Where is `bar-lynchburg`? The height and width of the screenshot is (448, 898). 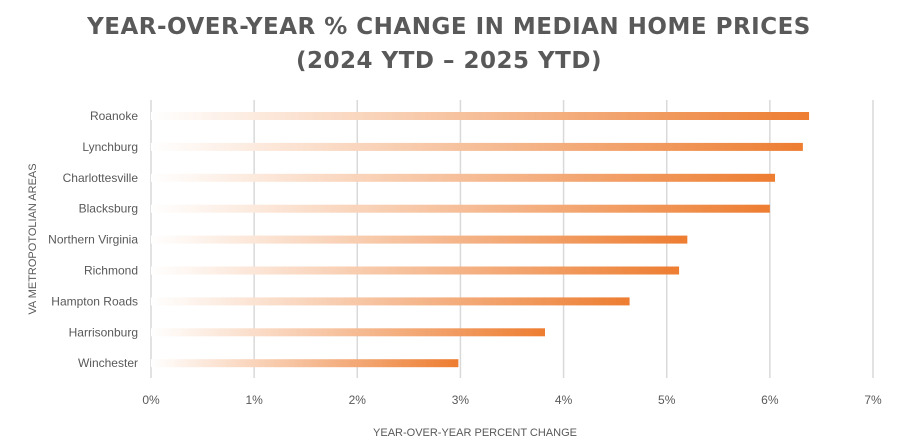
bar-lynchburg is located at coordinates (477, 146).